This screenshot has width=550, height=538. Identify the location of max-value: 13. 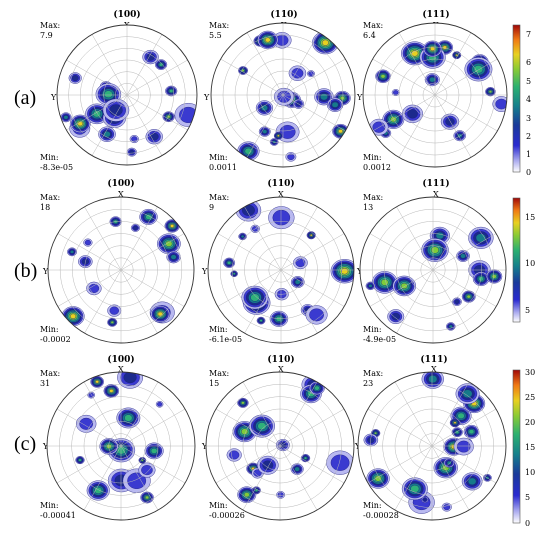
(368, 207).